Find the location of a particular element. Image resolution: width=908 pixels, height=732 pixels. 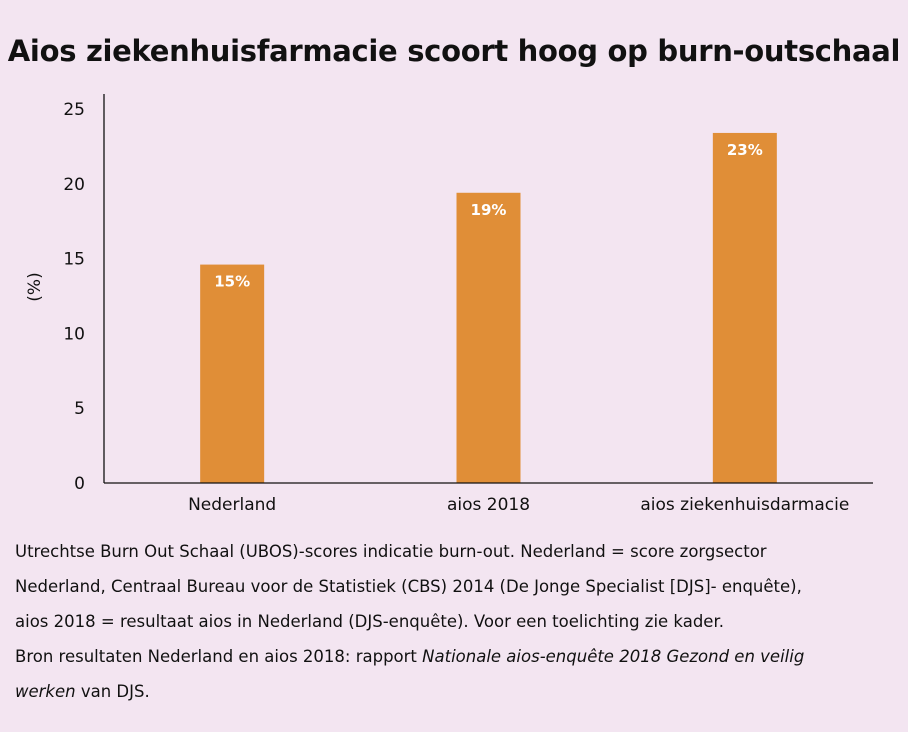

source-suffix: van DJS. is located at coordinates (112, 691).